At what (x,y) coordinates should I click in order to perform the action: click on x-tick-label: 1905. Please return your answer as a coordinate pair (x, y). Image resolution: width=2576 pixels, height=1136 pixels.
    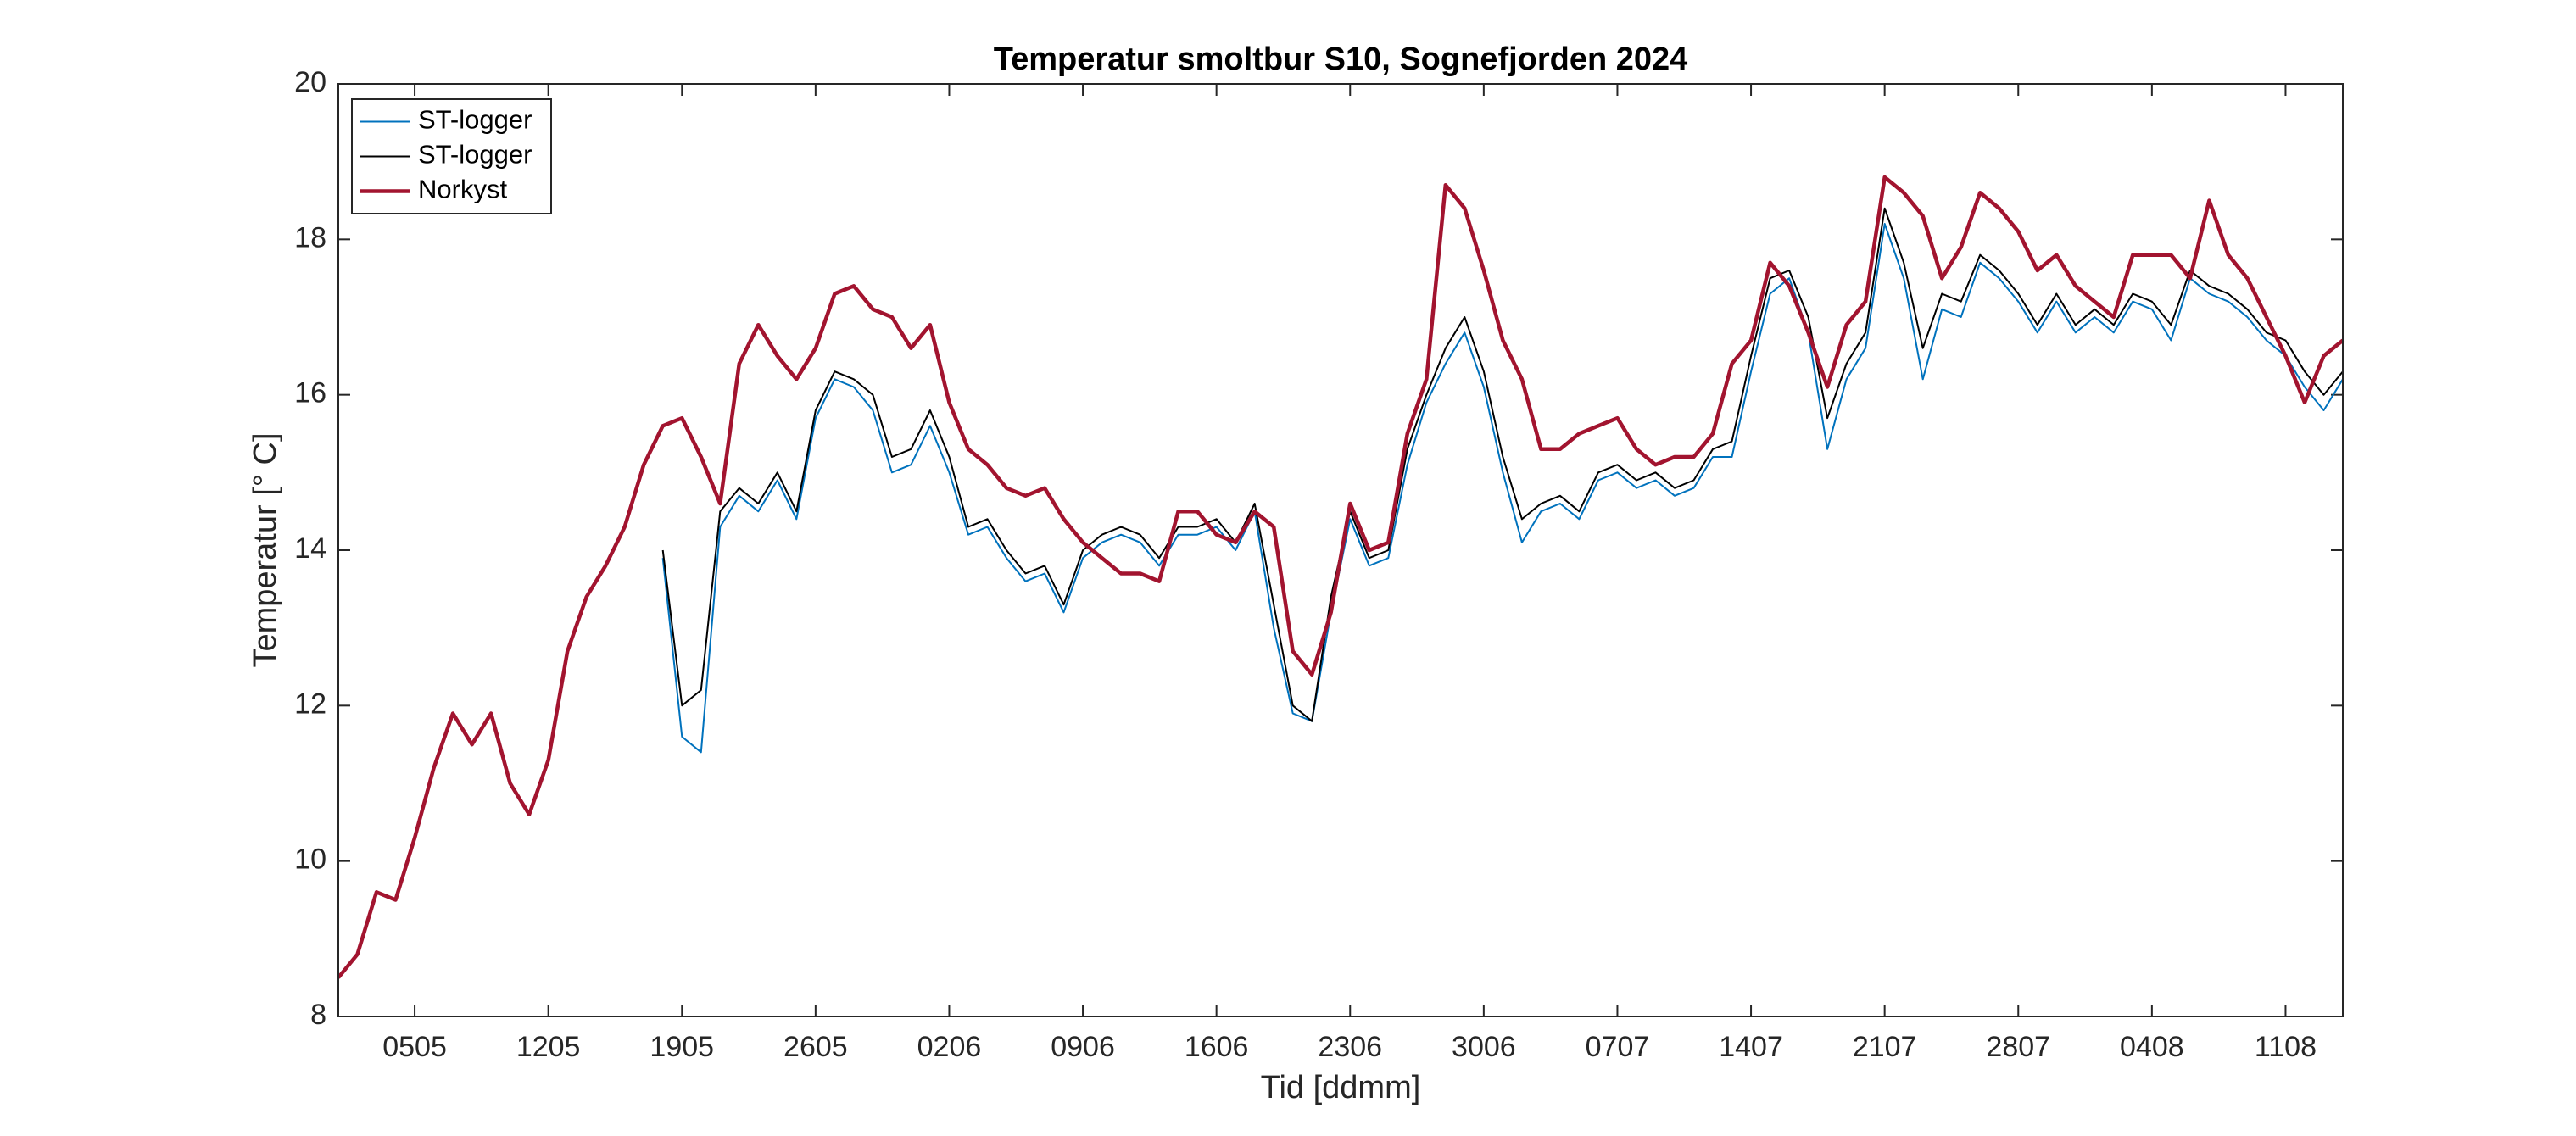
    Looking at the image, I should click on (682, 1047).